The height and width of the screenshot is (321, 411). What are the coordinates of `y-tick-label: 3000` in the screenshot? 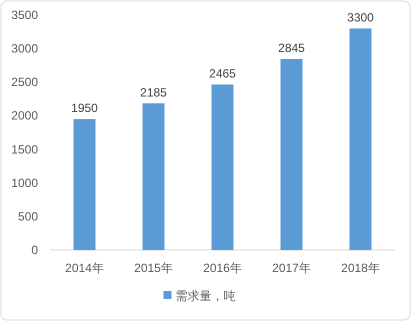 It's located at (24, 49).